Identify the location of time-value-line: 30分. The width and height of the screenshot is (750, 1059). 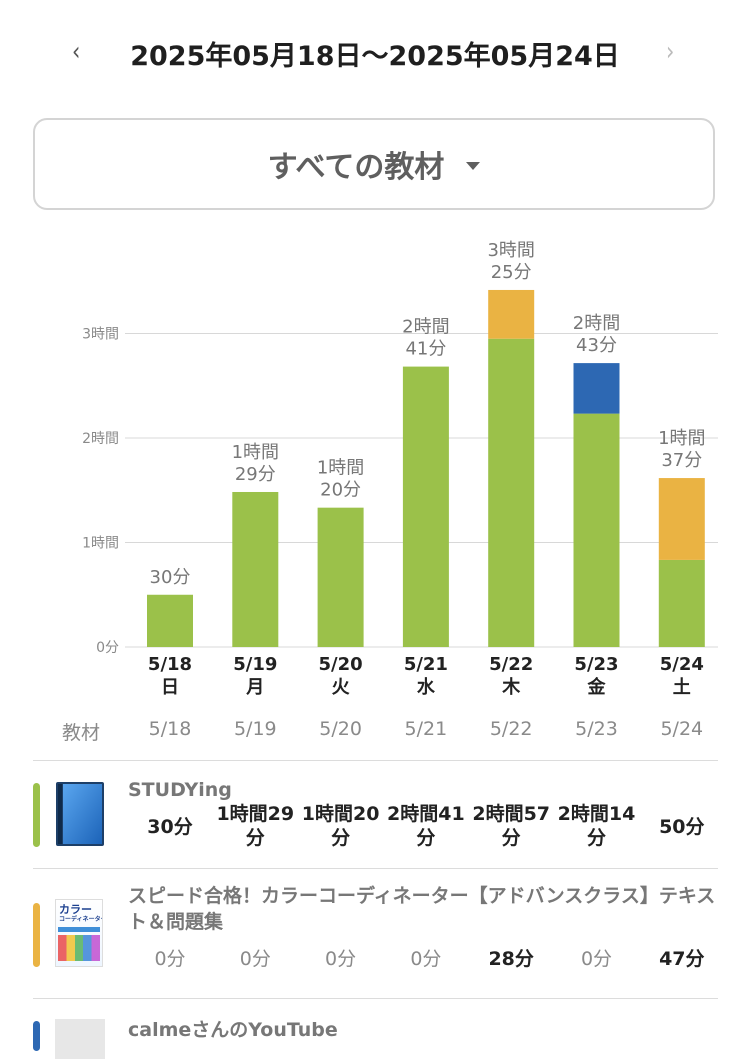
(170, 827).